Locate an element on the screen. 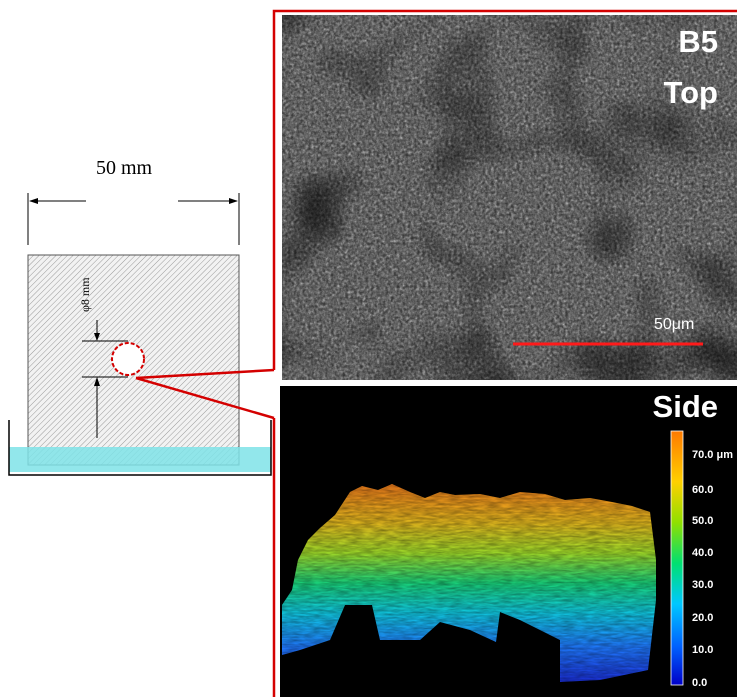  width-arrow-right is located at coordinates (233, 201).